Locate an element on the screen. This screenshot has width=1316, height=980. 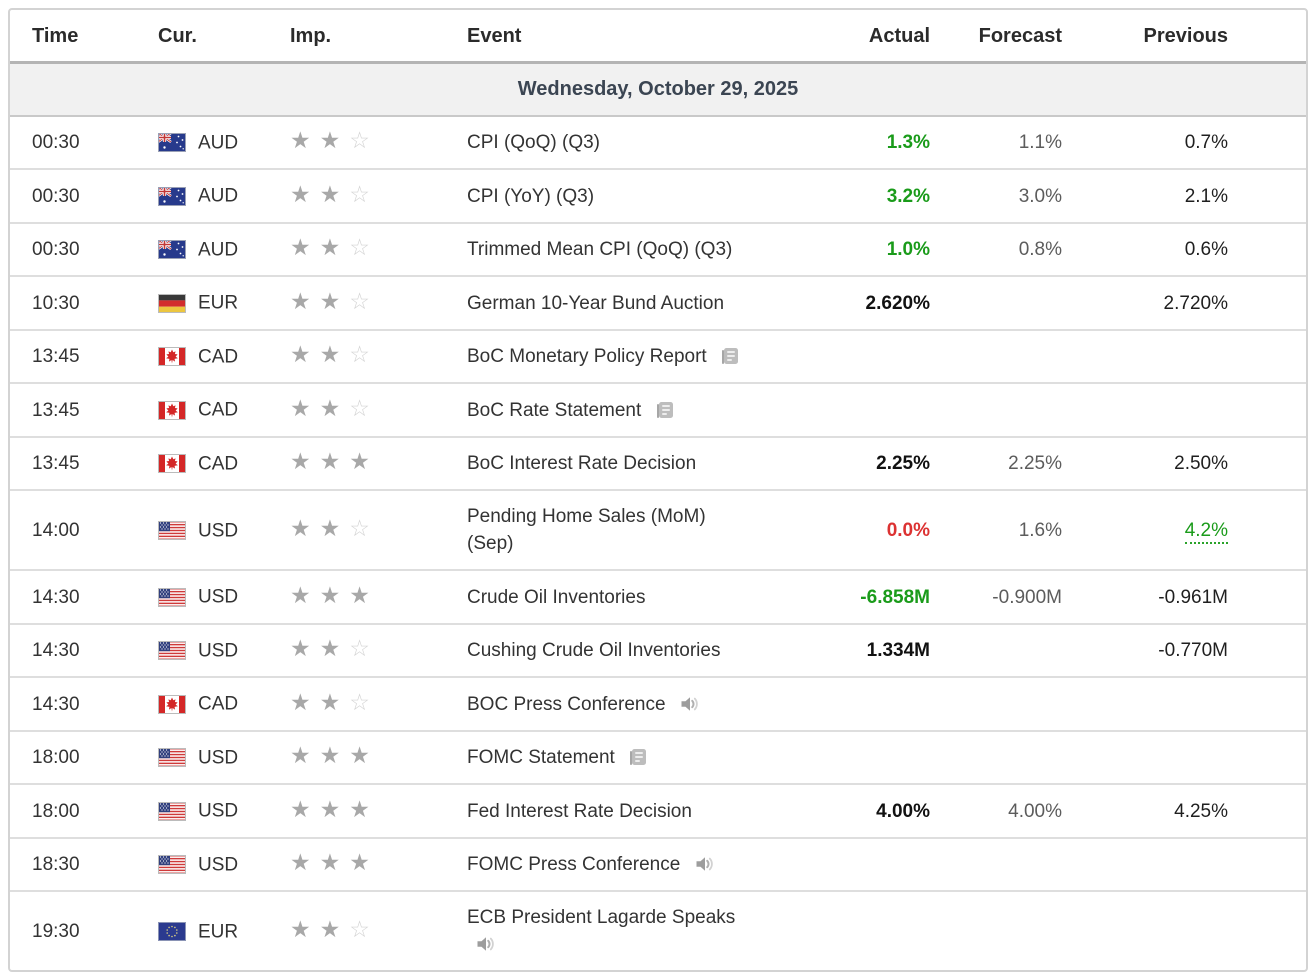
event-name: CPI (QoQ) (Q3) is located at coordinates (534, 143).